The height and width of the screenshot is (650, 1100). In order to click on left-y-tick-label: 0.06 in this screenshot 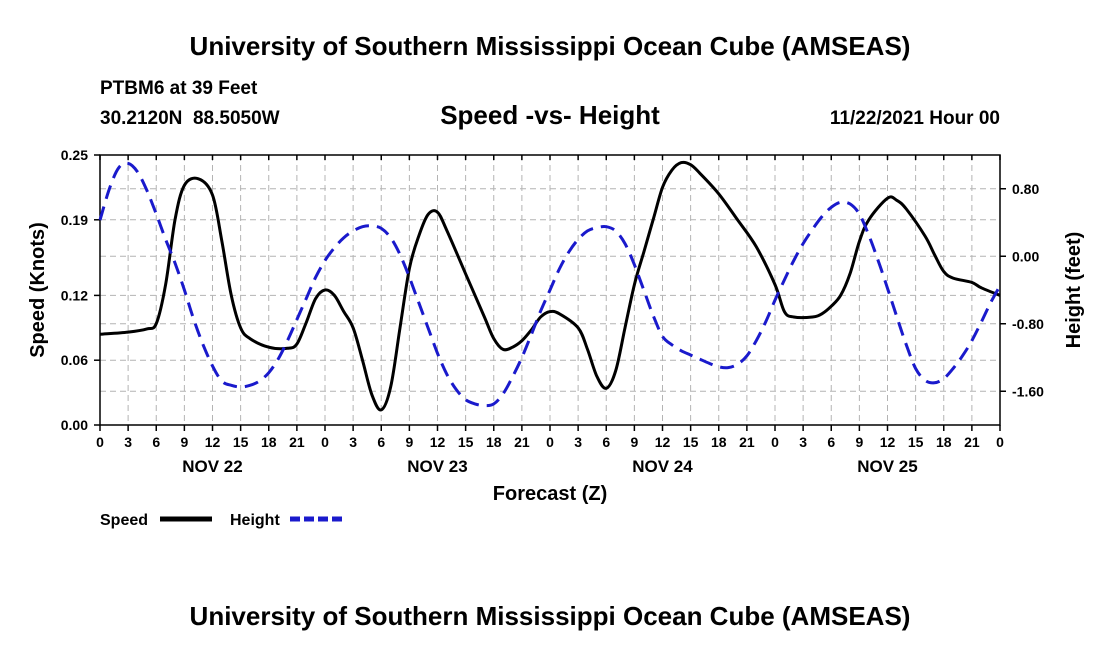, I will do `click(74, 360)`.